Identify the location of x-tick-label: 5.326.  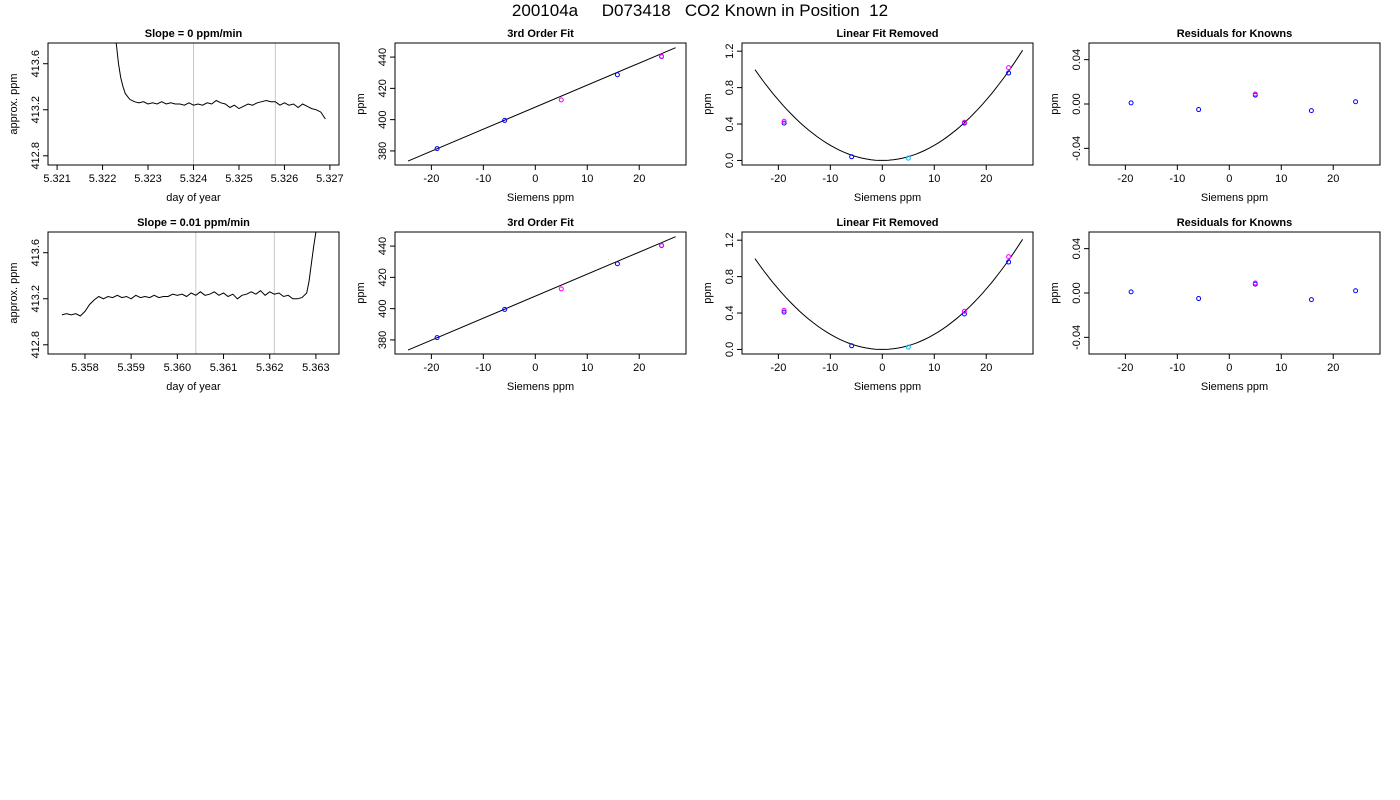
(285, 179).